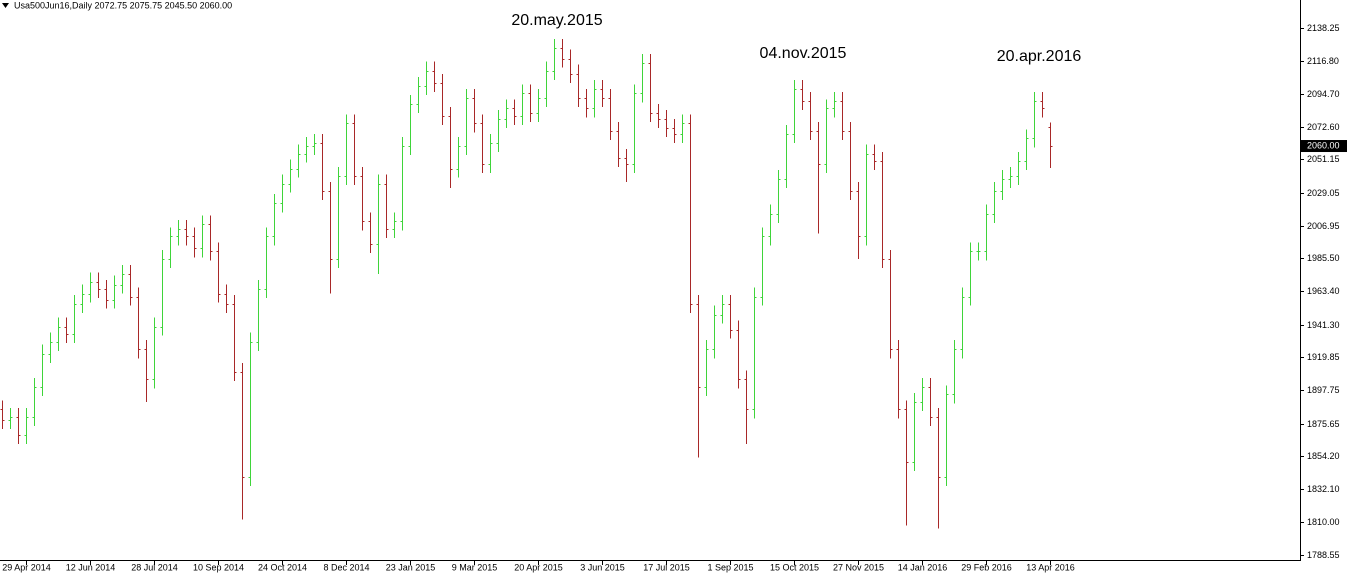 The height and width of the screenshot is (578, 1347). I want to click on y-tick-label: 1875.65, so click(1323, 424).